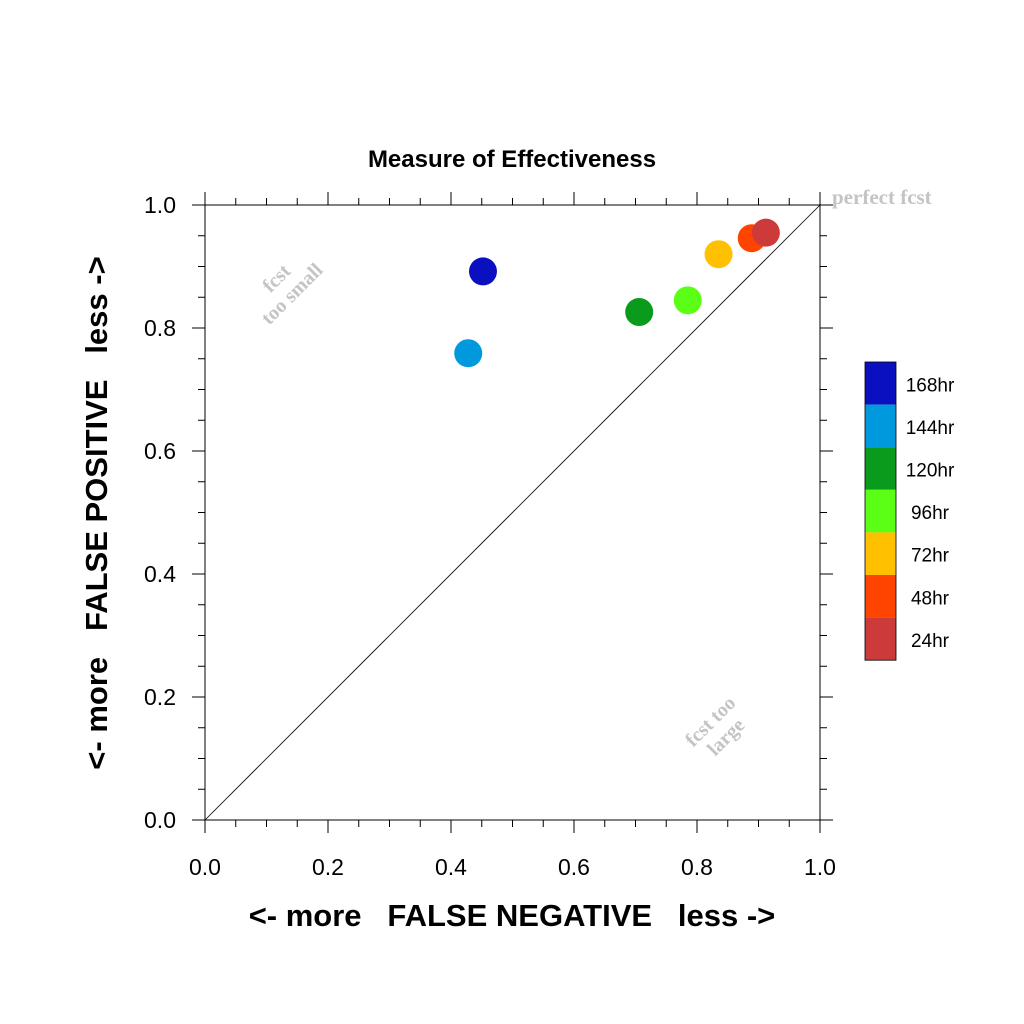  Describe the element at coordinates (574, 867) in the screenshot. I see `x-tick-label: 0.6` at that location.